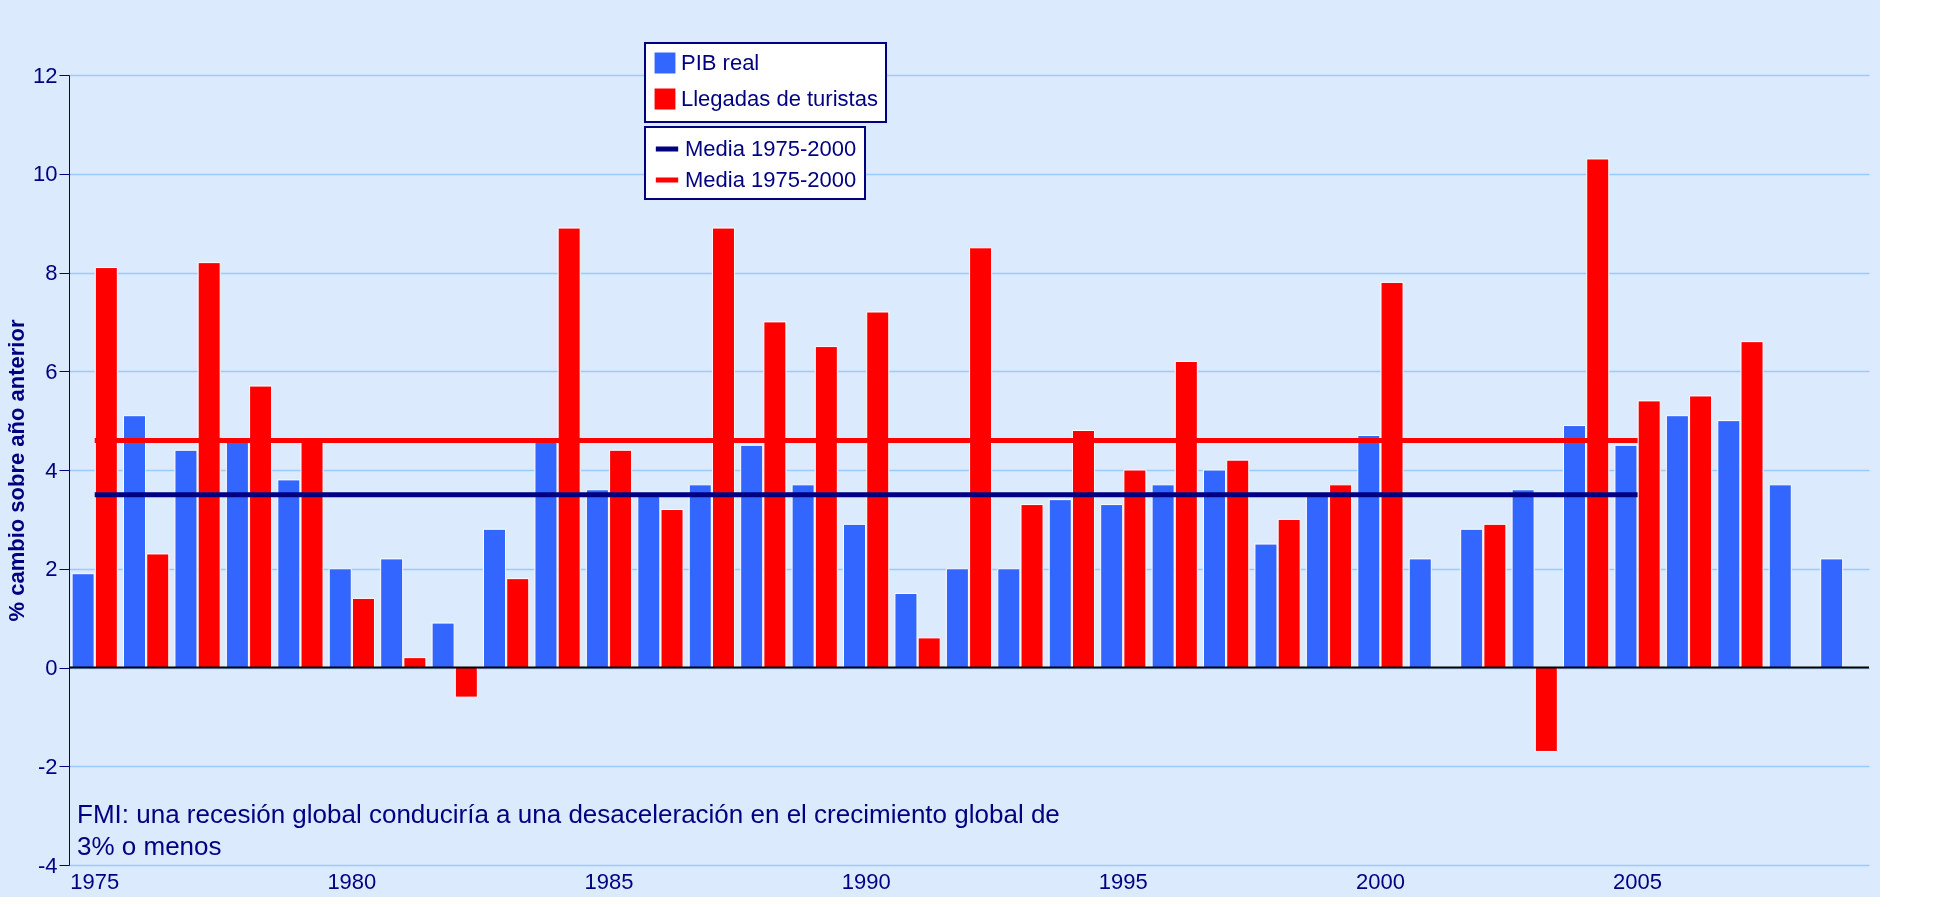  What do you see at coordinates (17, 470) in the screenshot?
I see `y-axis-title: % cambio sobre año anterior` at bounding box center [17, 470].